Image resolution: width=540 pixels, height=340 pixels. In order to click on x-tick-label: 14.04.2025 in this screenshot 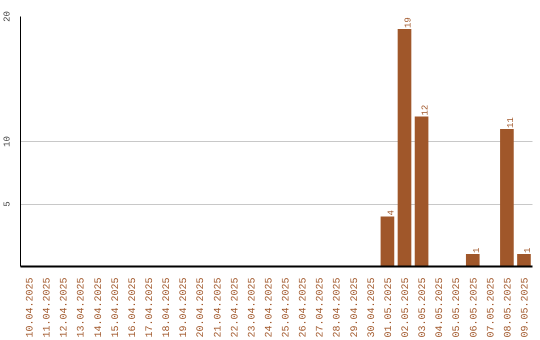, I will do `click(99, 307)`.